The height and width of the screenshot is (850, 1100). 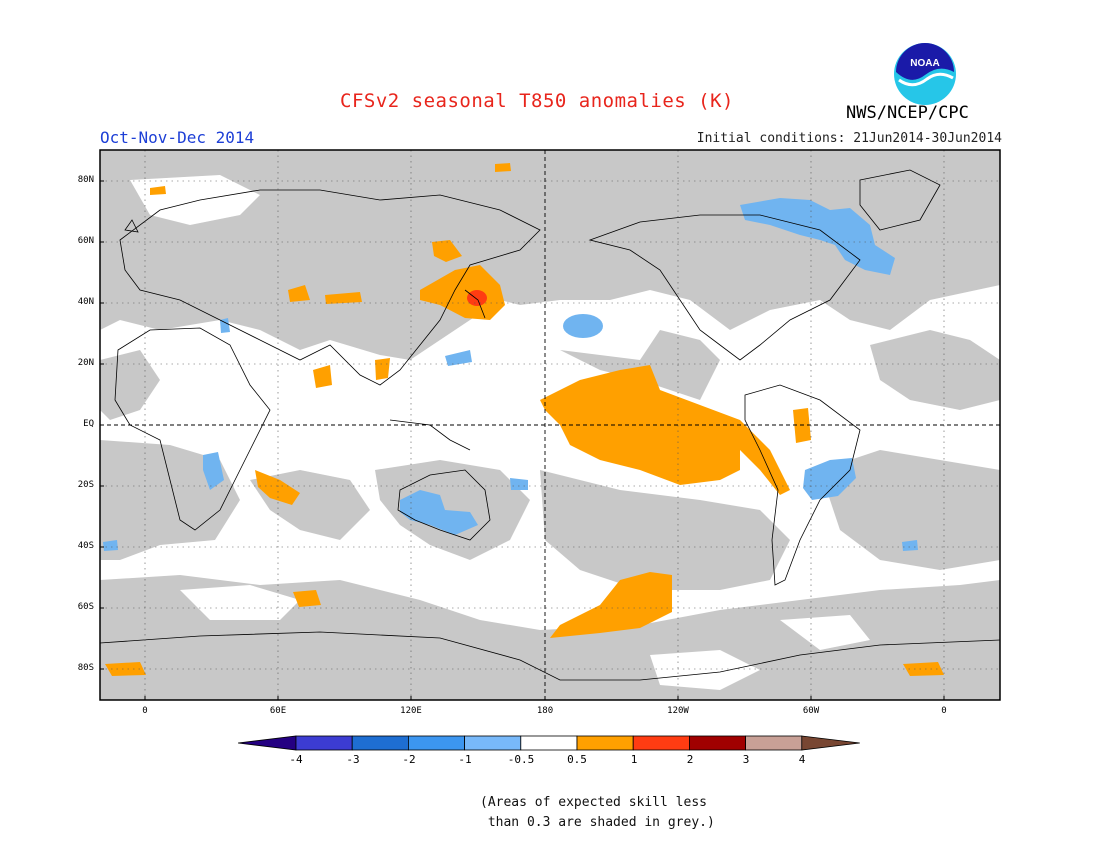 What do you see at coordinates (353, 759) in the screenshot?
I see `colorbar-label-m3: -3` at bounding box center [353, 759].